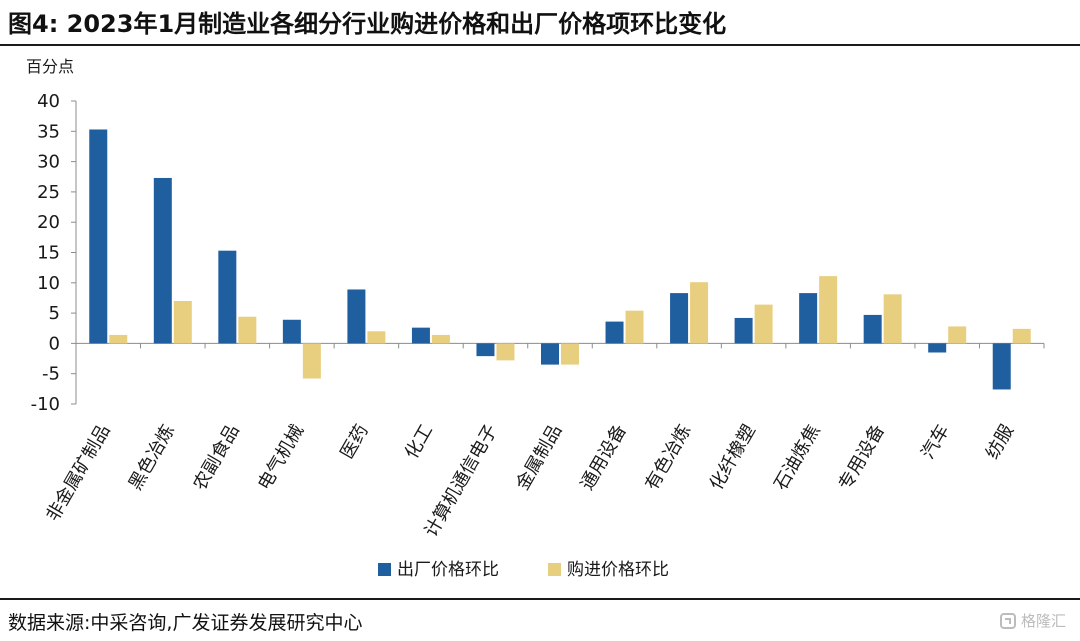 Image resolution: width=1080 pixels, height=641 pixels. I want to click on y-tick-label: 30, so click(48, 162).